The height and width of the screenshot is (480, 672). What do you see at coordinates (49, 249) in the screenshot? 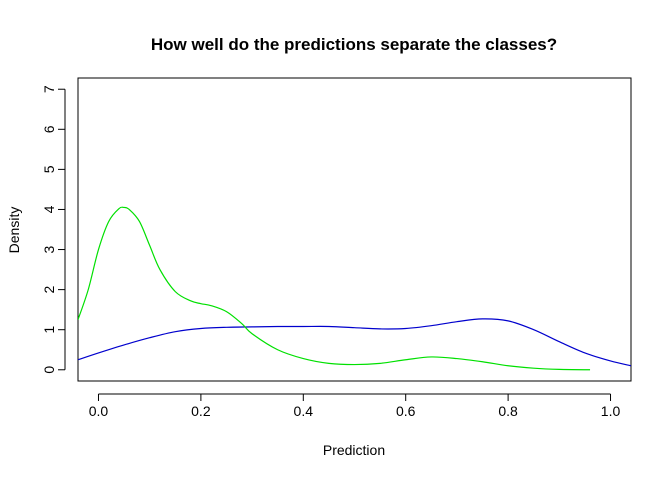
I see `y-tick-label: 3` at bounding box center [49, 249].